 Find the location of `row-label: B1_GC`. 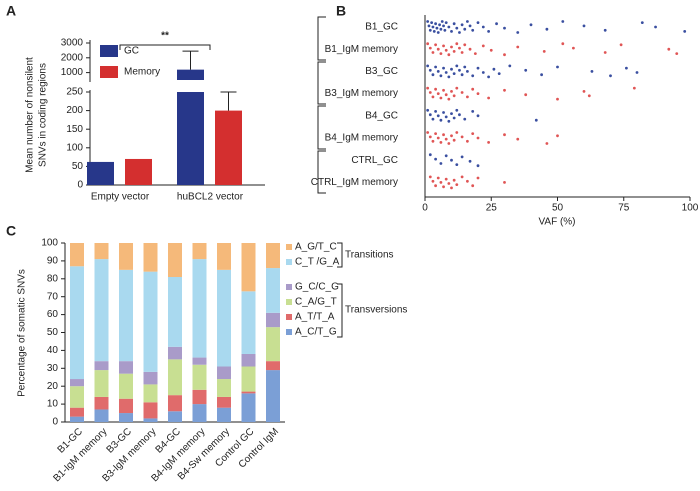

row-label: B1_GC is located at coordinates (381, 27).